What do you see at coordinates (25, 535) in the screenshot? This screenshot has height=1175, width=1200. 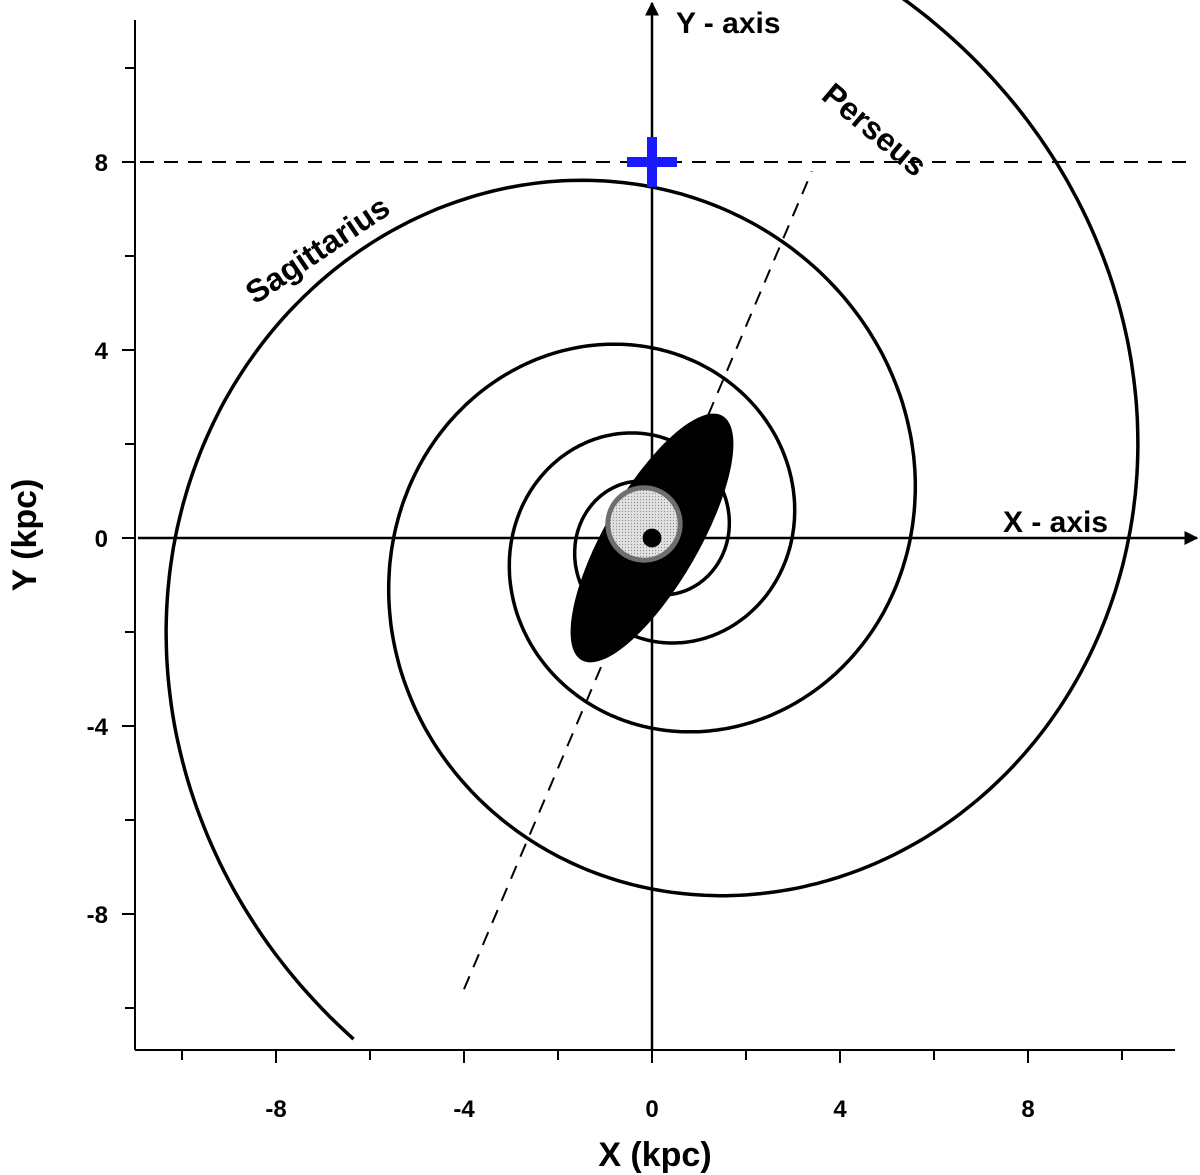 I see `y-axis-title: Y (kpc)` at bounding box center [25, 535].